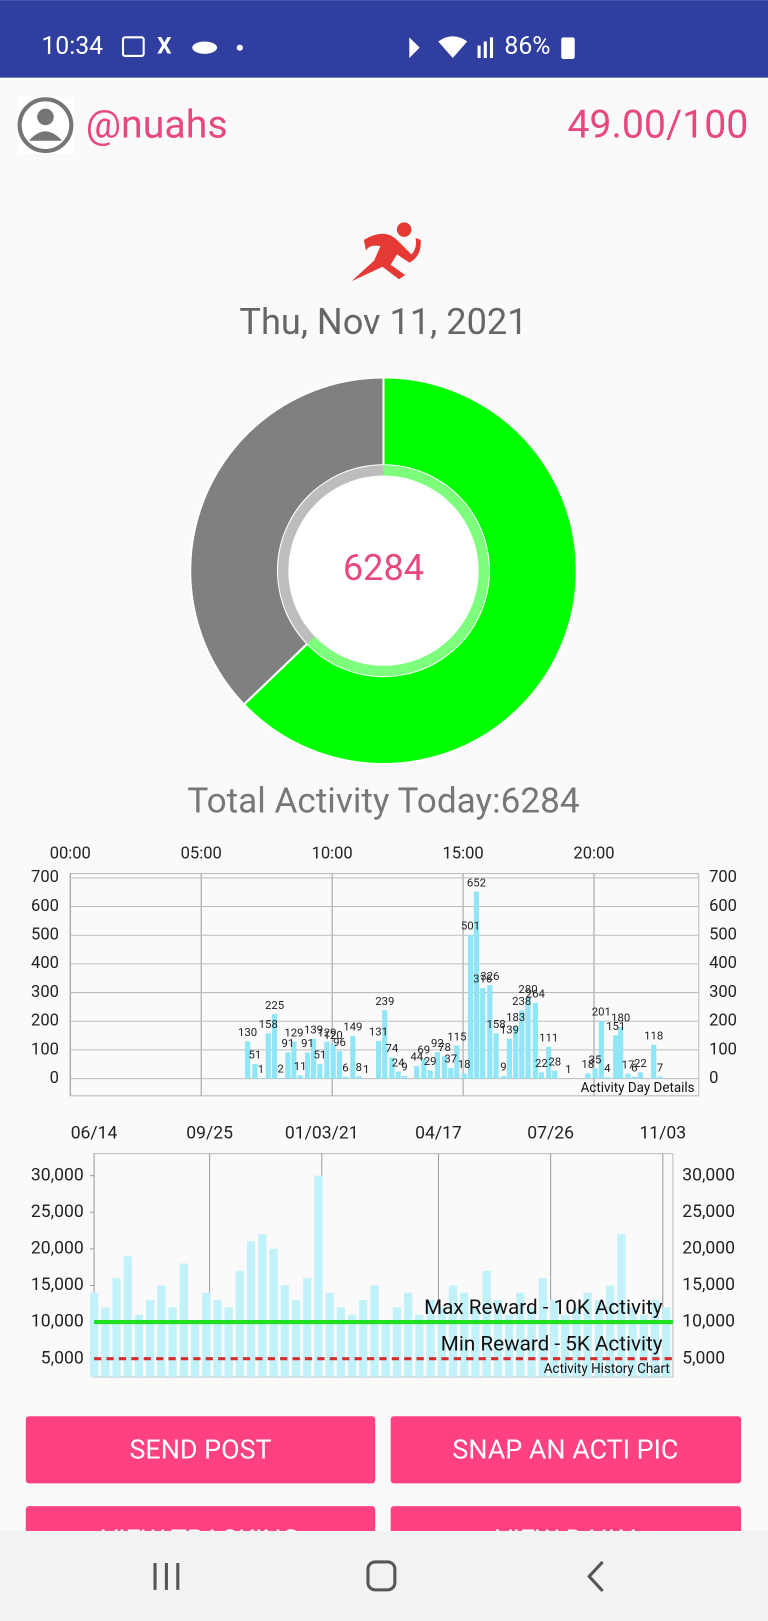  I want to click on nav-buttons, so click(378, 1576).